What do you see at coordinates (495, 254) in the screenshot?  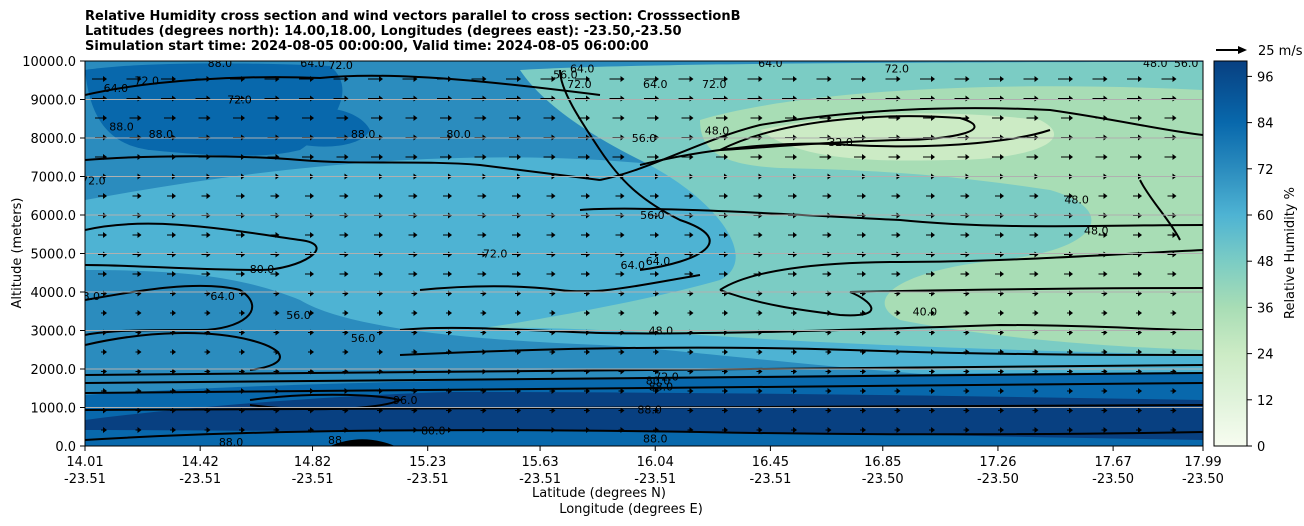 I see `contour-label: 72.0` at bounding box center [495, 254].